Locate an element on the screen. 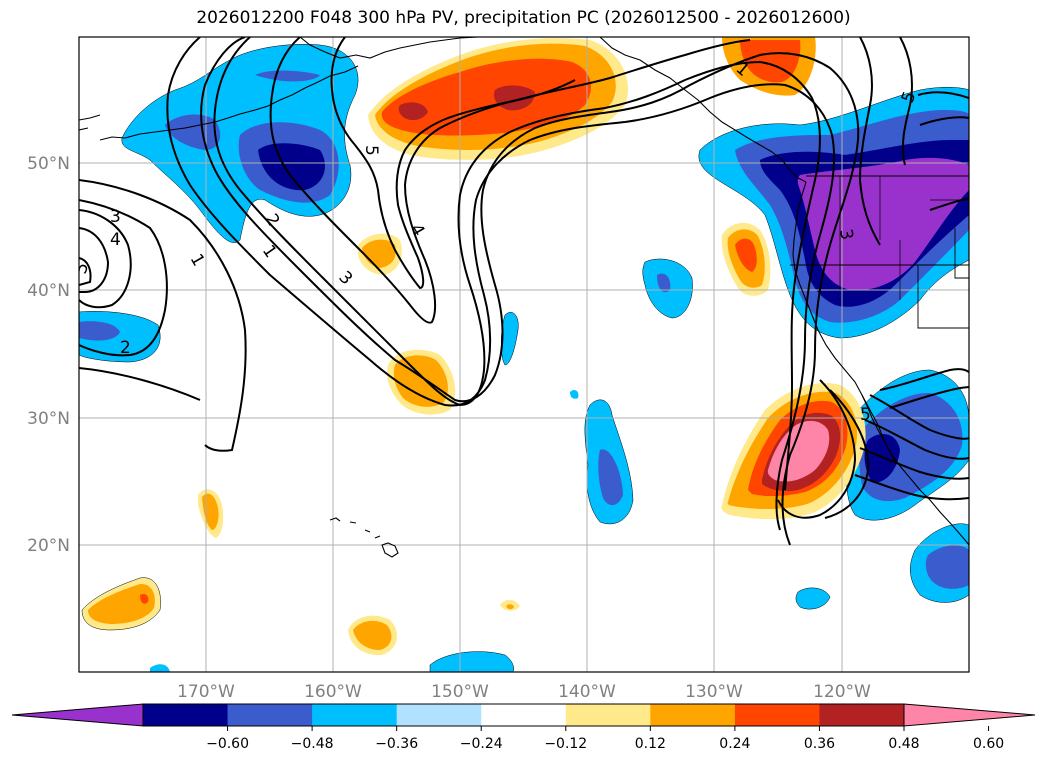 This screenshot has width=1047, height=765. pv-contour-5-west is located at coordinates (85, 271).